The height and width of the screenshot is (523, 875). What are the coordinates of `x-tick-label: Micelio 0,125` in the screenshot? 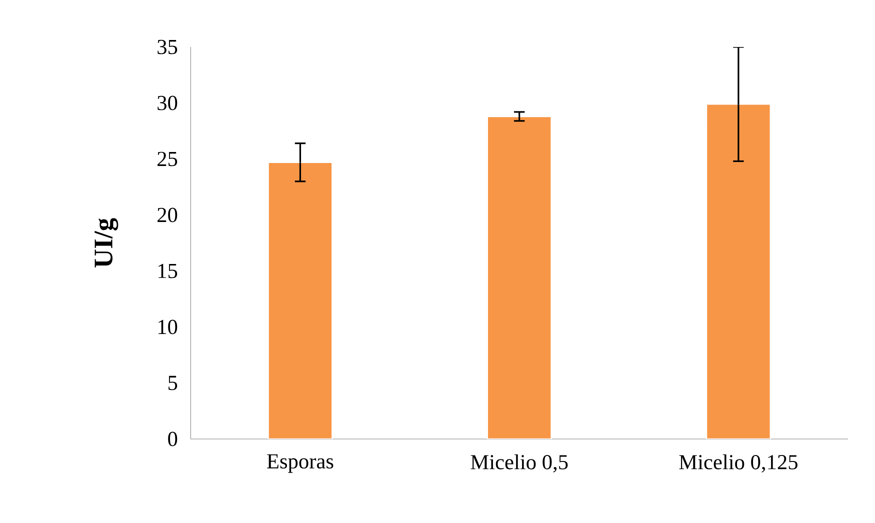 It's located at (738, 463).